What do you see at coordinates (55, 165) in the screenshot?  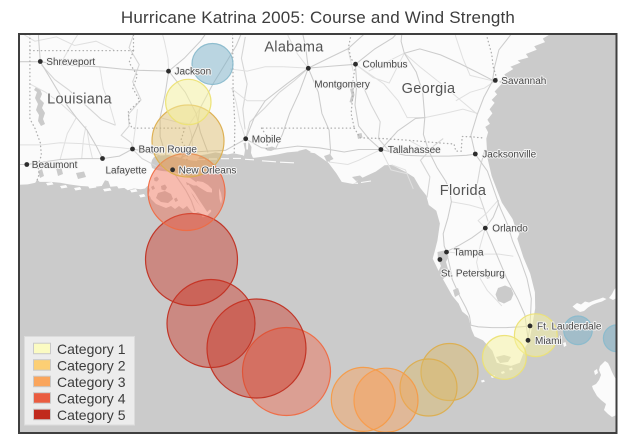 I see `svg-text: Beaumont` at bounding box center [55, 165].